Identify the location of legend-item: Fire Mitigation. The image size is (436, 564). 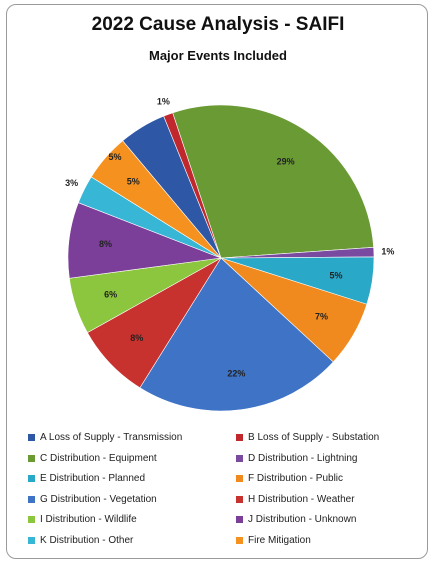
(273, 540).